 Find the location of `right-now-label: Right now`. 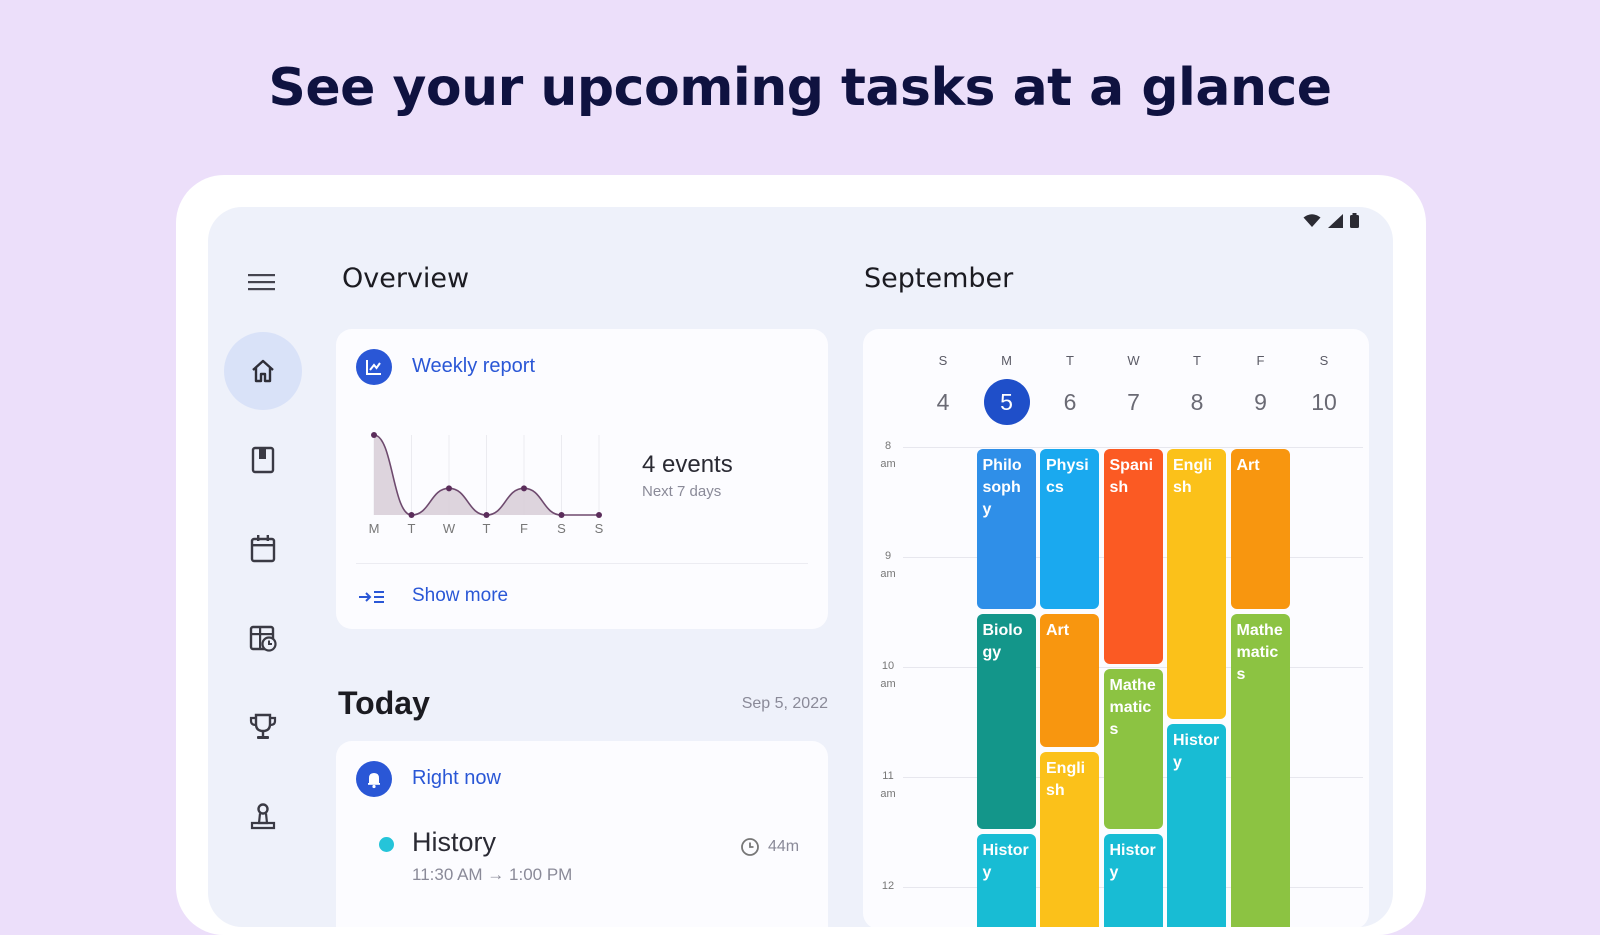

right-now-label: Right now is located at coordinates (456, 778).